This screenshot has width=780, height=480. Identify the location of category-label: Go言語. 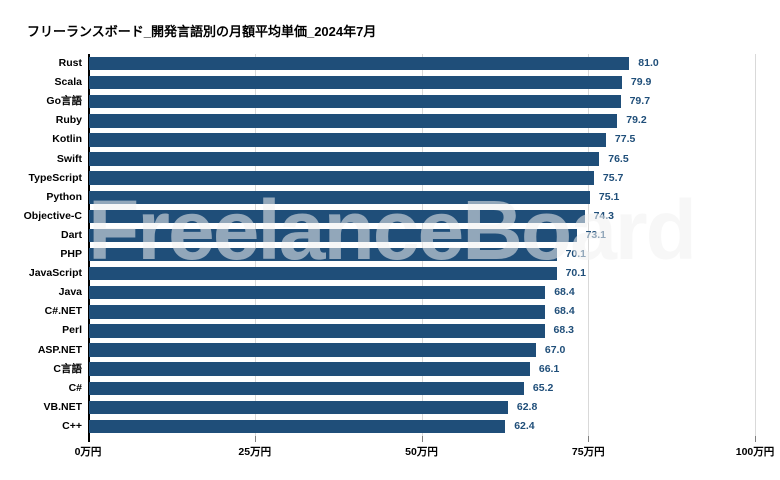
(64, 101).